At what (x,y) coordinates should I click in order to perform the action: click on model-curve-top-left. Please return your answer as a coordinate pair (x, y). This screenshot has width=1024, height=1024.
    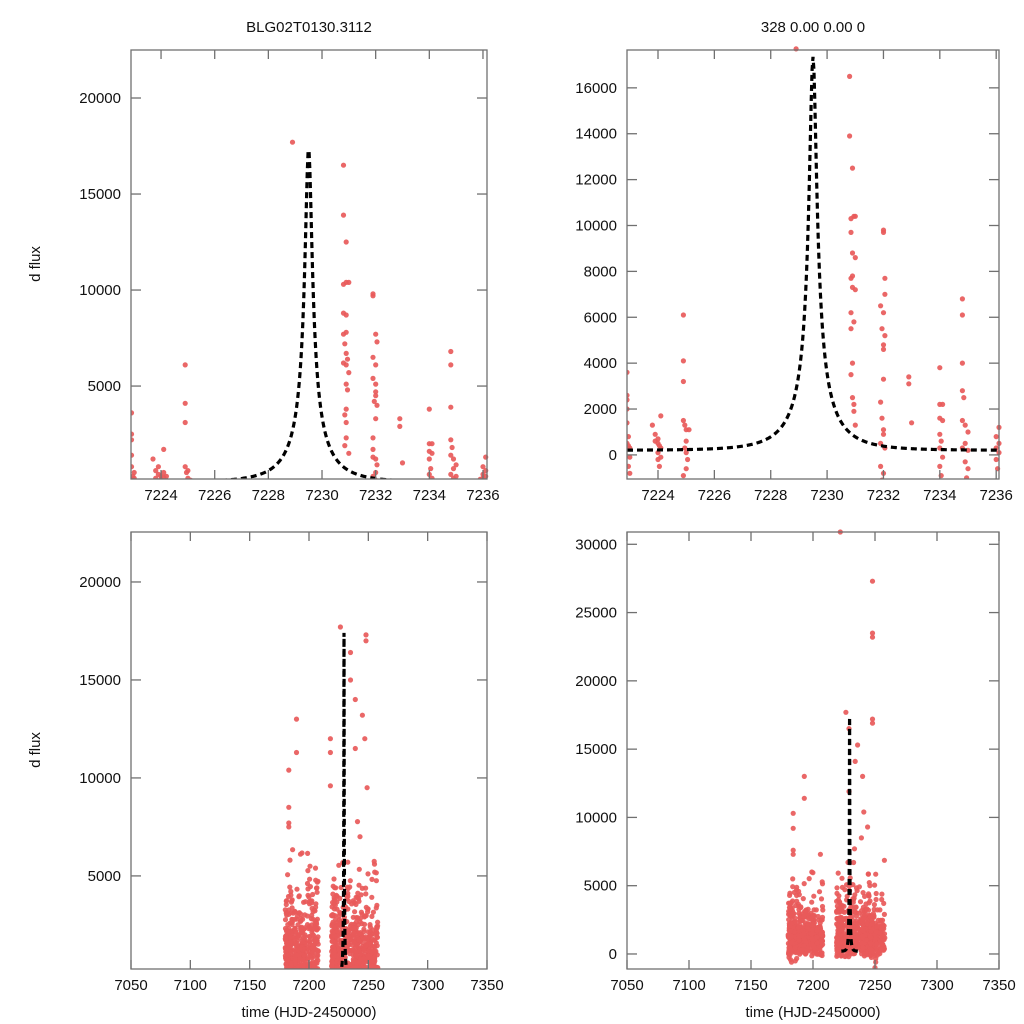
    Looking at the image, I should click on (308, 312).